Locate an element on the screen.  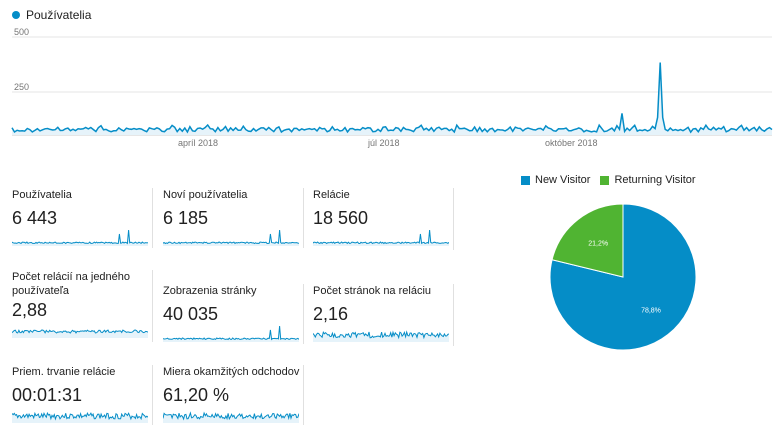
metric-value: 2,88 is located at coordinates (30, 310).